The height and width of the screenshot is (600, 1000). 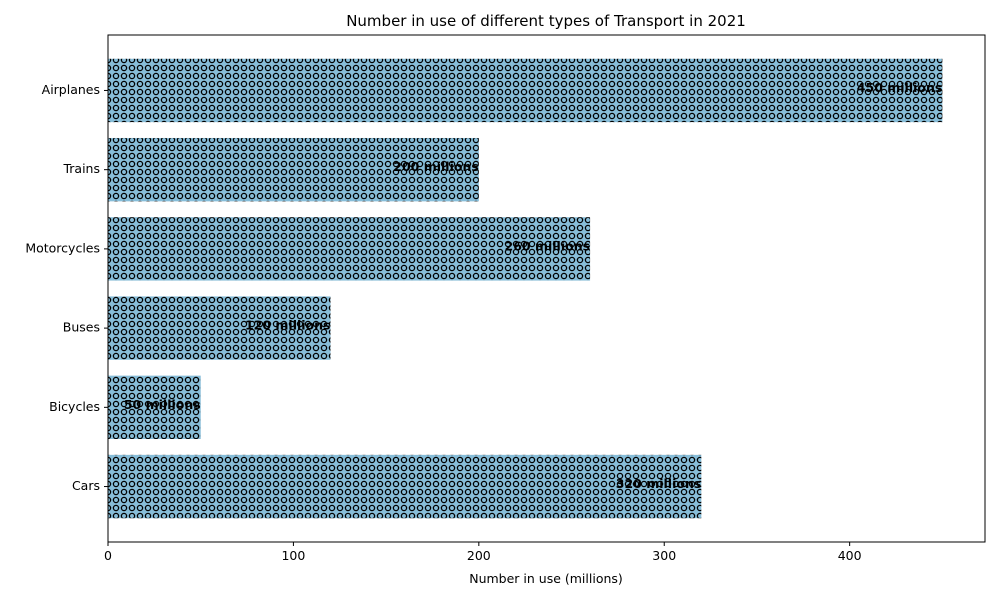 I want to click on bar-trains, so click(x=293, y=169).